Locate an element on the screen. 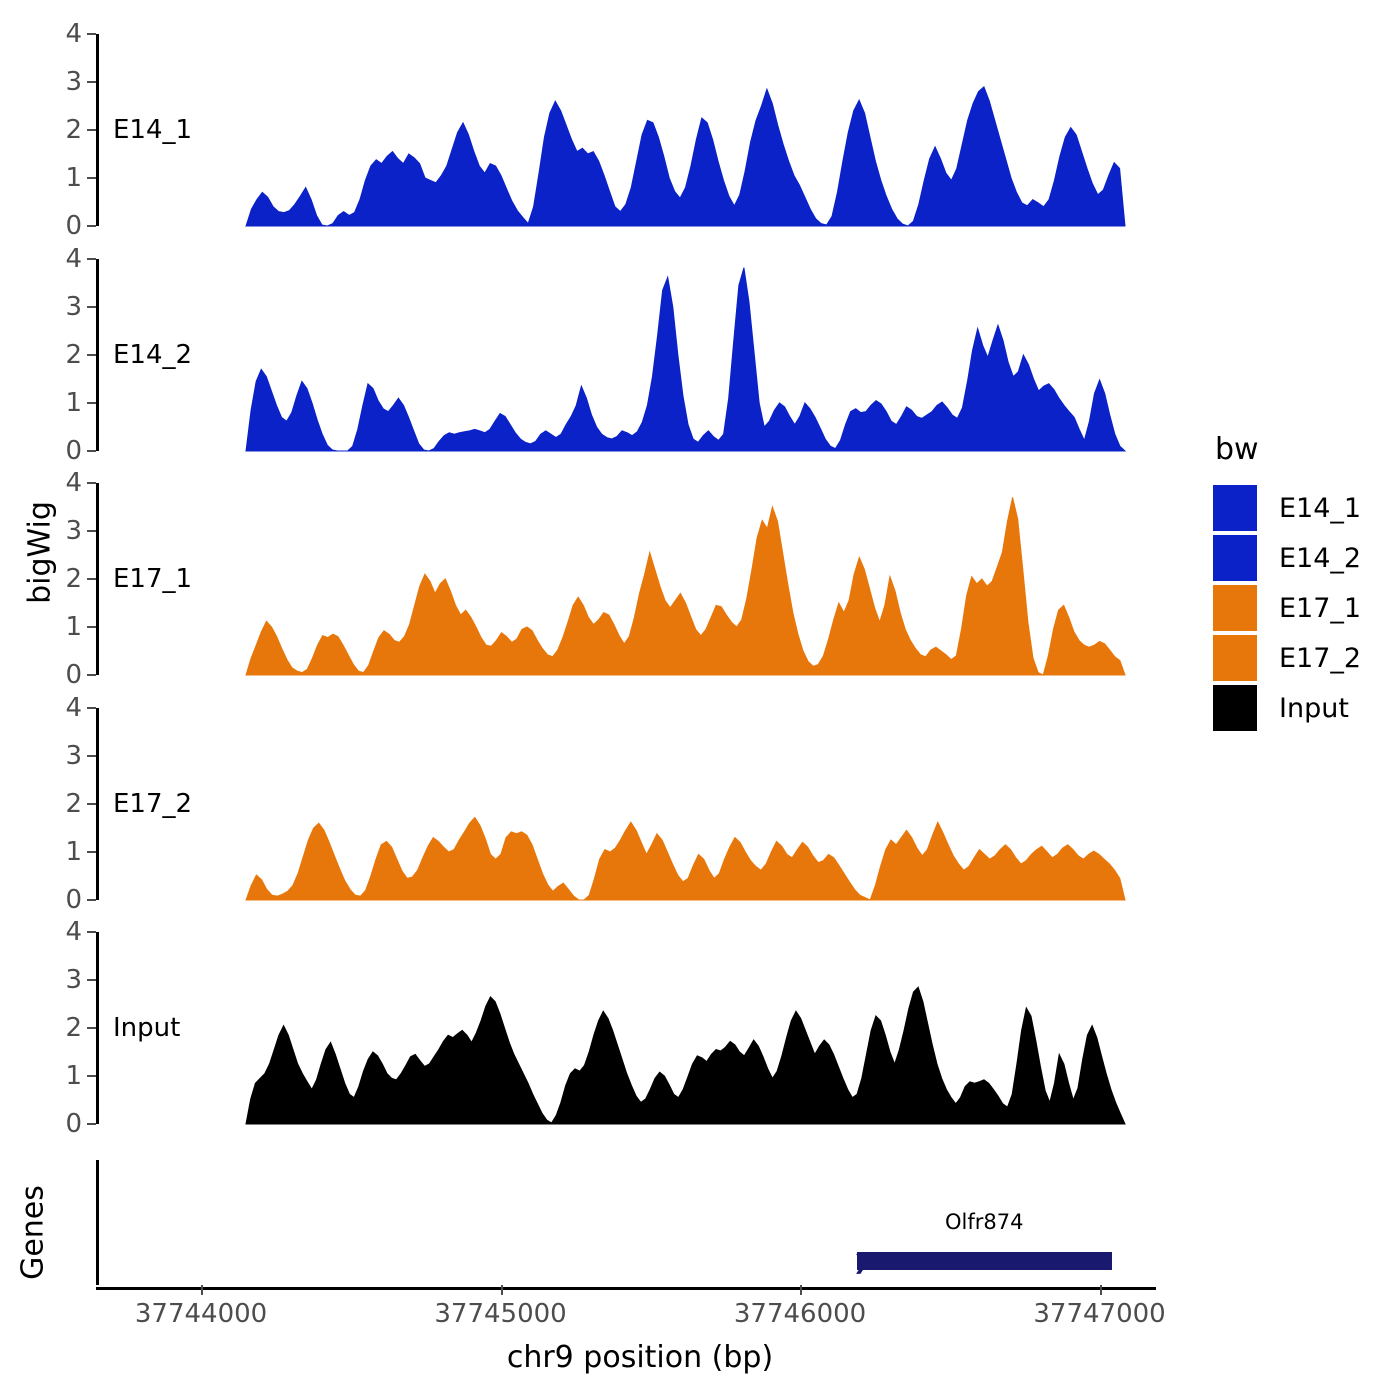 Image resolution: width=1400 pixels, height=1400 pixels. gene-body is located at coordinates (984, 1261).